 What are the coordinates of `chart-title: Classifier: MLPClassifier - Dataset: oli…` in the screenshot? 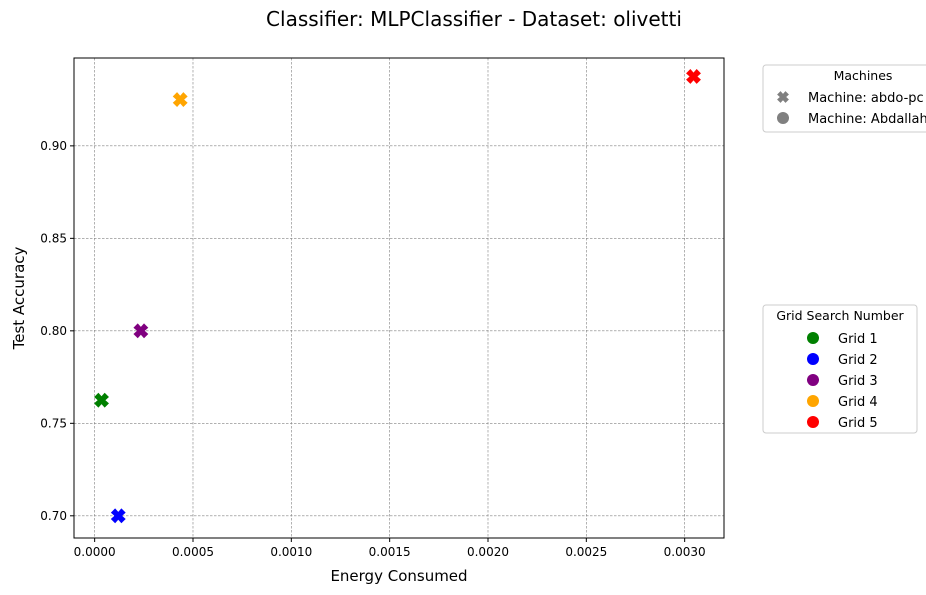 It's located at (474, 19).